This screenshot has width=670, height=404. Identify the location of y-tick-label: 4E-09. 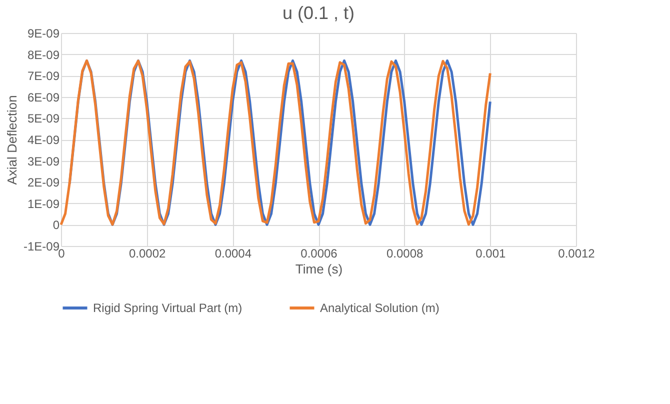
(43, 140).